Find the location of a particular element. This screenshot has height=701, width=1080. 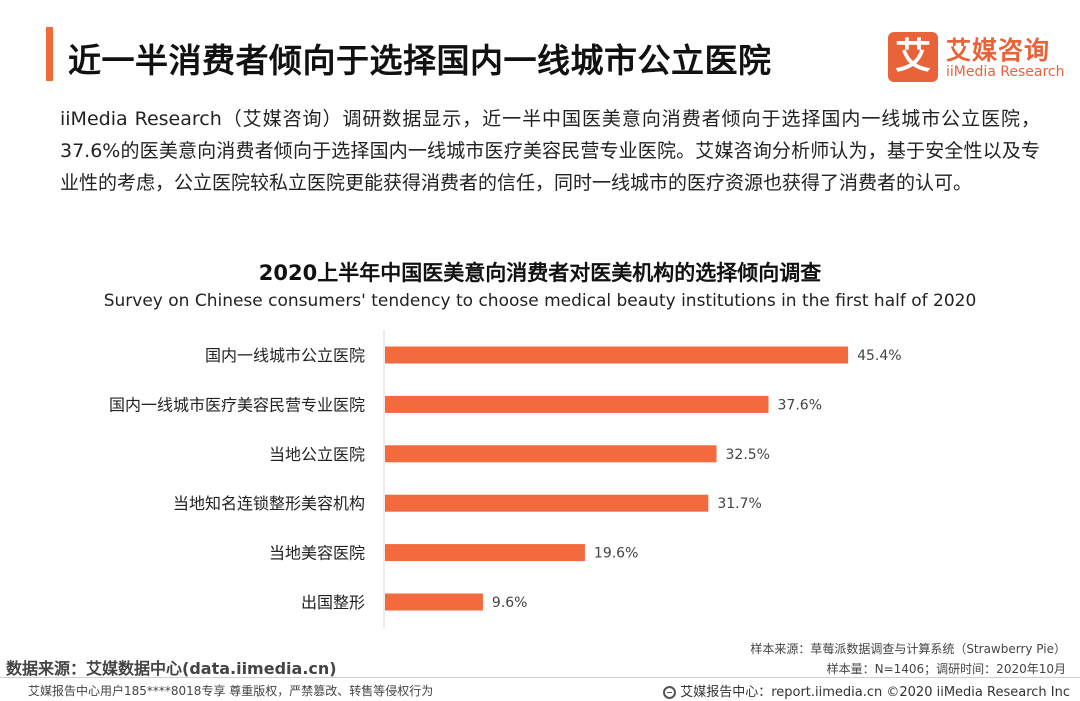

value-label: 37.6% is located at coordinates (800, 405).